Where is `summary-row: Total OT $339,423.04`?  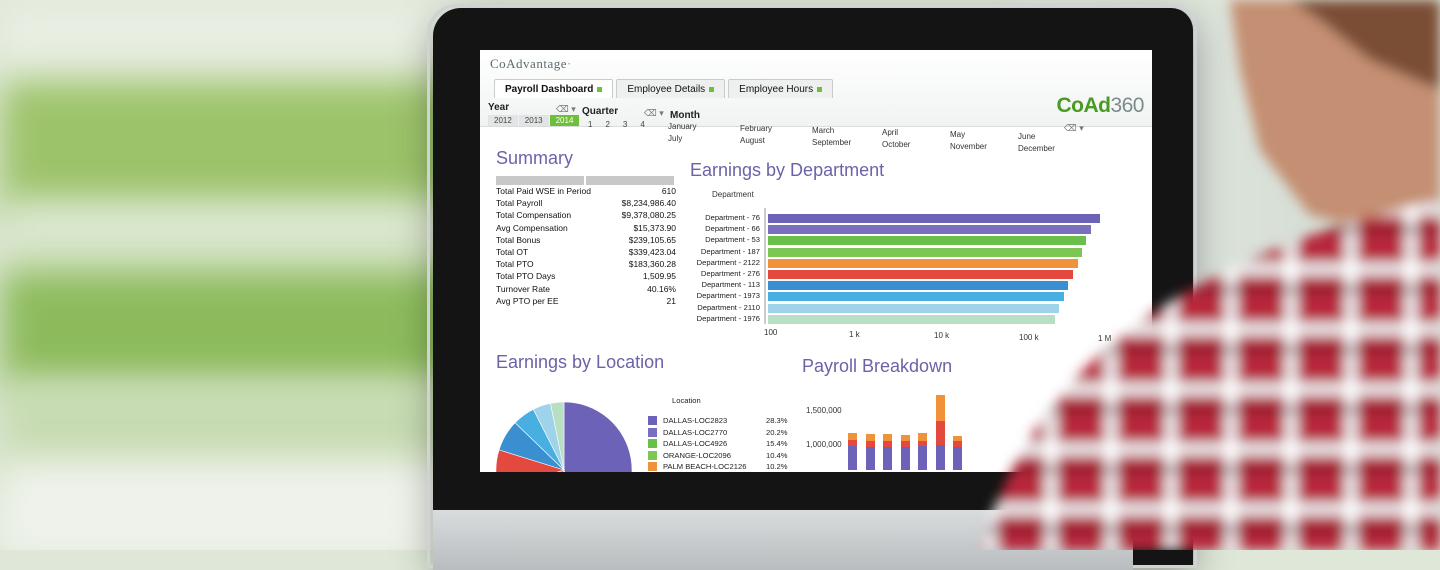 summary-row: Total OT $339,423.04 is located at coordinates (586, 252).